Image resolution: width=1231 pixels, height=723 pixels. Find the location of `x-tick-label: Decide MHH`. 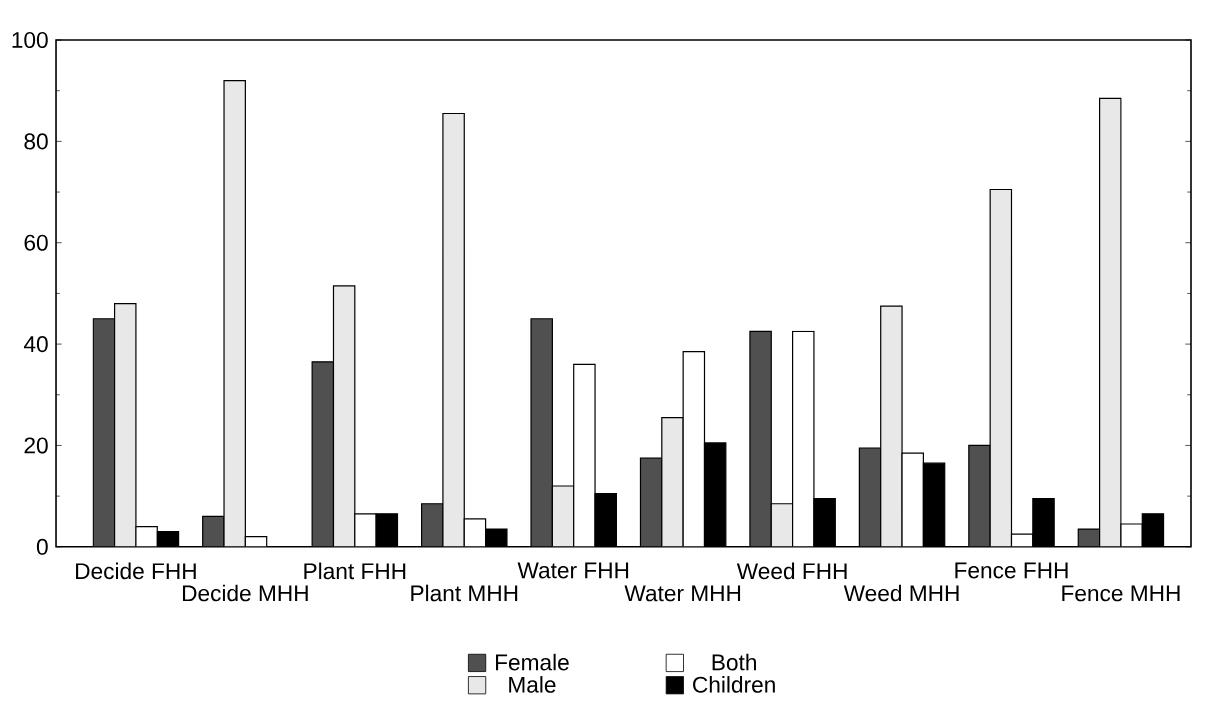

x-tick-label: Decide MHH is located at coordinates (245, 593).